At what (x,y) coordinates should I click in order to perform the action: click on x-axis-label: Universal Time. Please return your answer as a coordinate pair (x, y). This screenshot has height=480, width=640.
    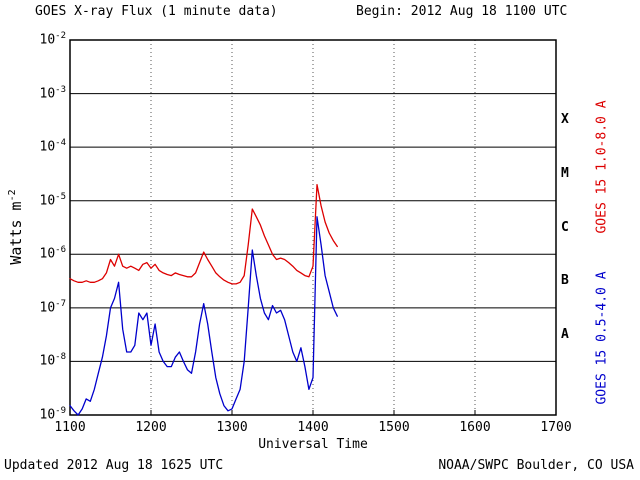
    Looking at the image, I should click on (313, 444).